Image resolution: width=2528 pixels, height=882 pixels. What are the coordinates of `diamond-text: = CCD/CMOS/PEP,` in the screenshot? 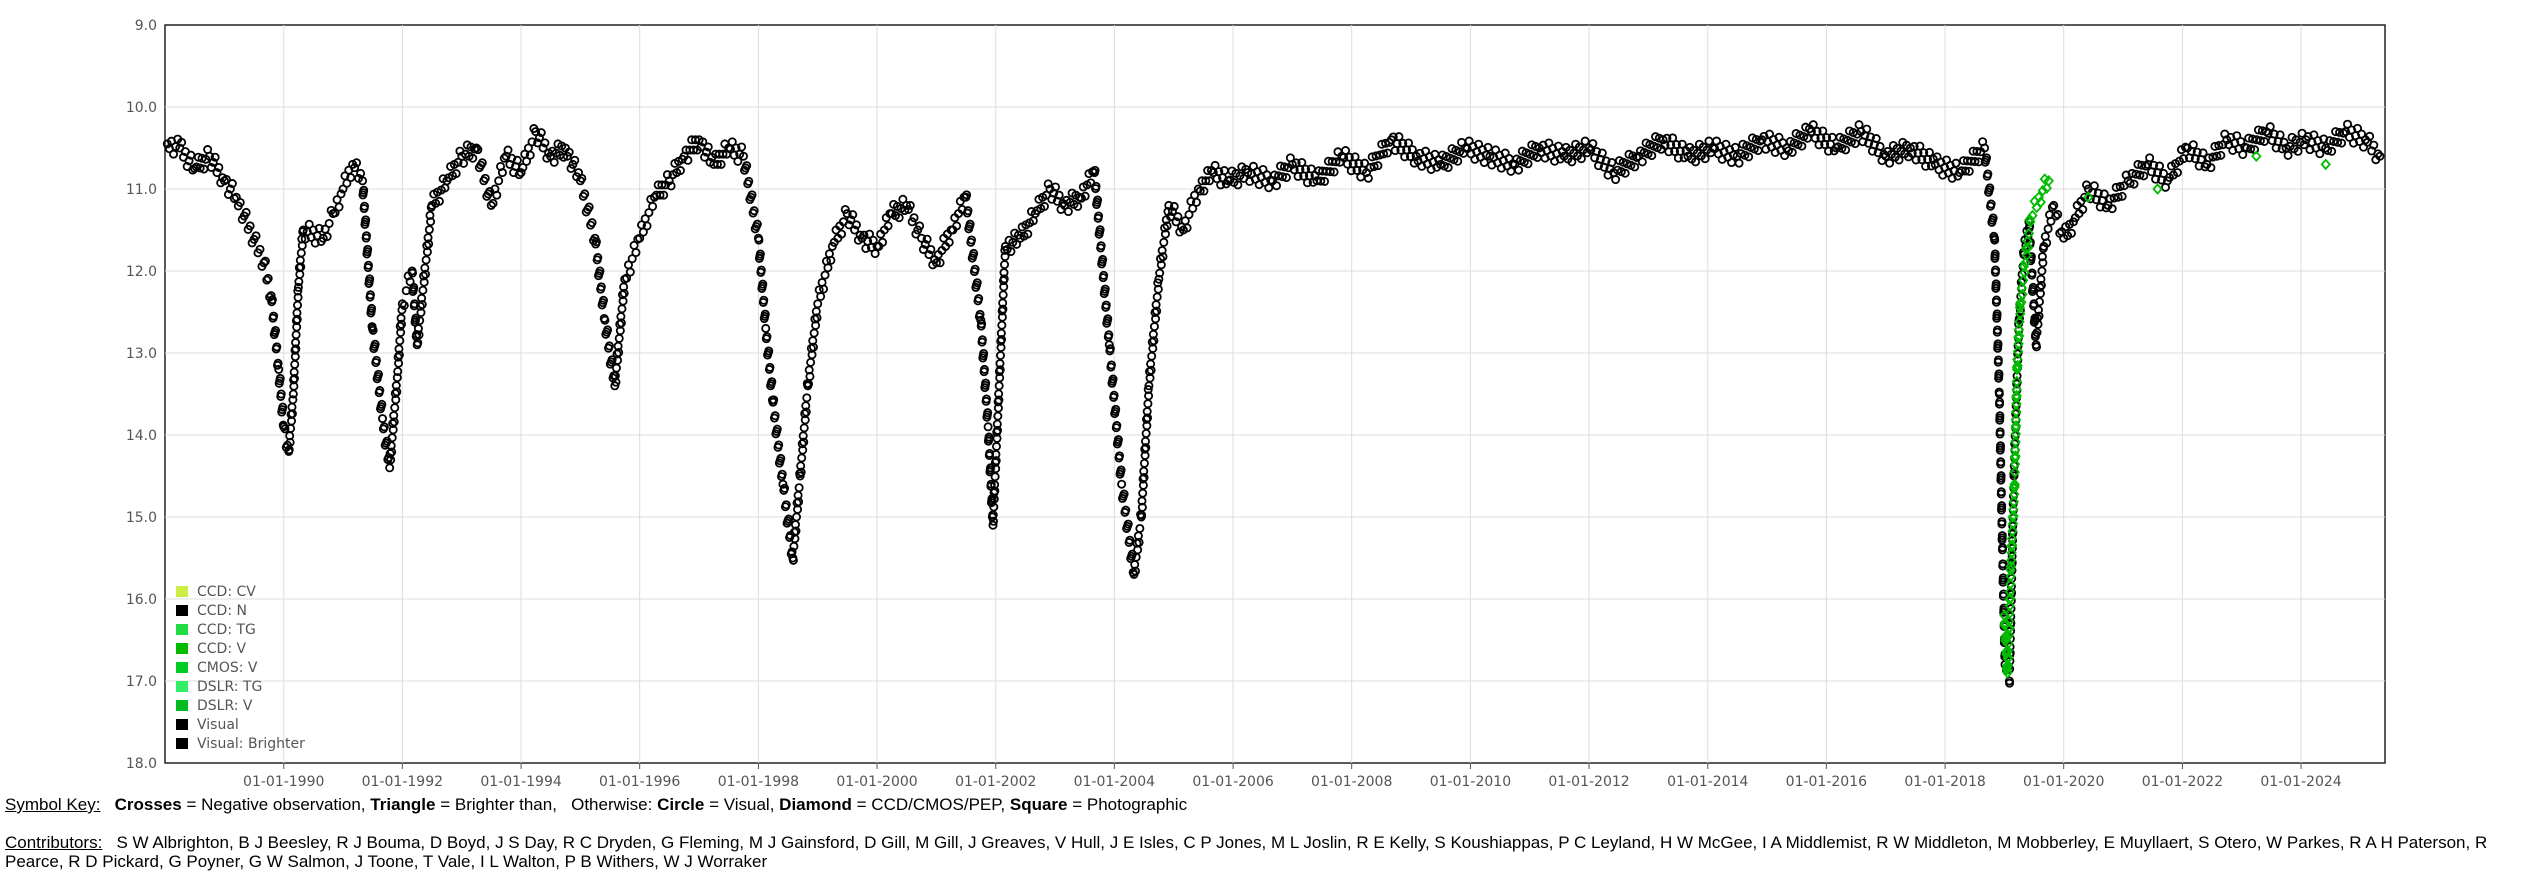 It's located at (931, 804).